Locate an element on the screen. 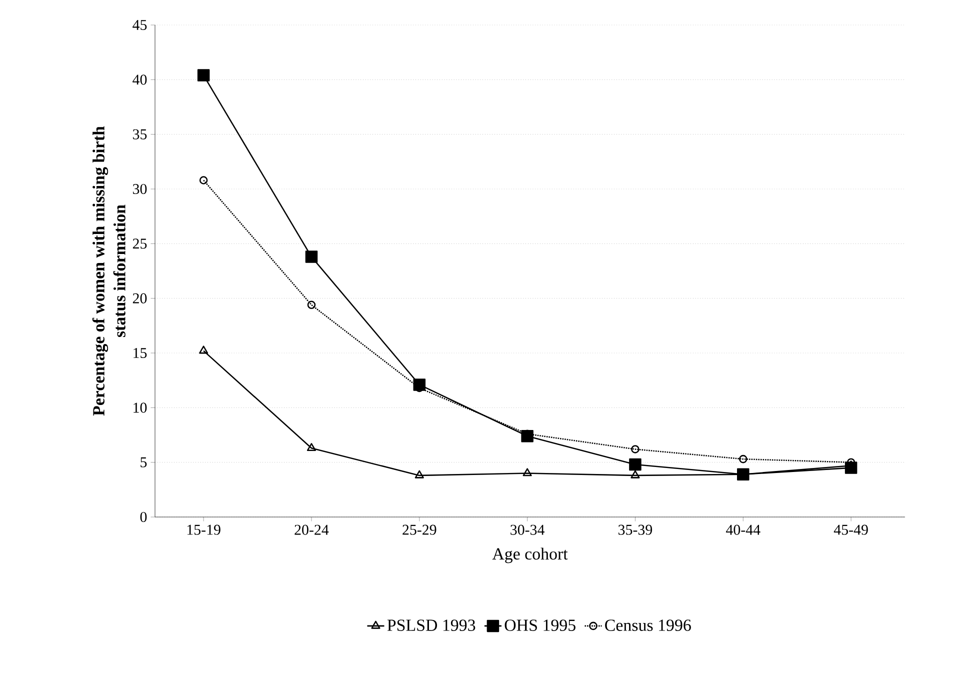  x-tick-label: 40-44 is located at coordinates (743, 529).